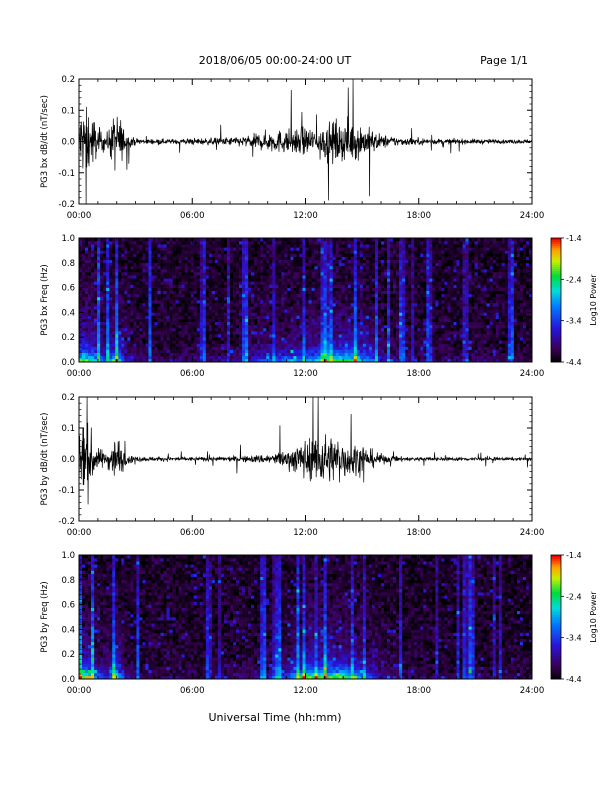 The height and width of the screenshot is (792, 612). What do you see at coordinates (305, 141) in the screenshot?
I see `bx-series-line` at bounding box center [305, 141].